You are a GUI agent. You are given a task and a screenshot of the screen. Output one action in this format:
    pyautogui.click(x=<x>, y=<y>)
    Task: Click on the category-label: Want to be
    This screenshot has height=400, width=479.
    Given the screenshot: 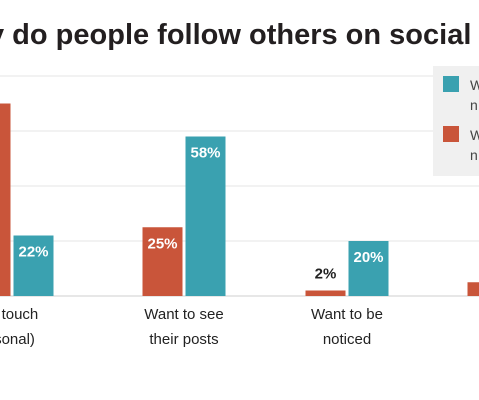 What is the action you would take?
    pyautogui.click(x=347, y=314)
    